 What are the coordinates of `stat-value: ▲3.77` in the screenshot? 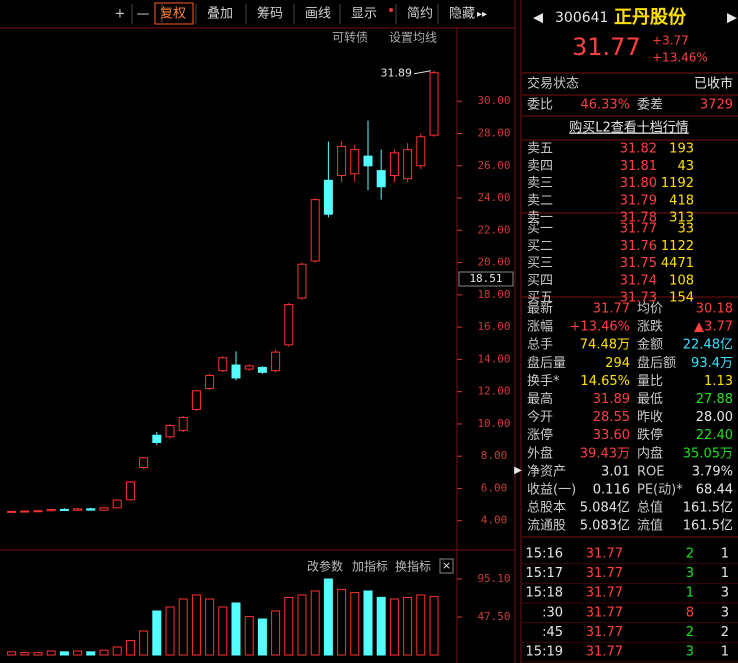 It's located at (713, 327).